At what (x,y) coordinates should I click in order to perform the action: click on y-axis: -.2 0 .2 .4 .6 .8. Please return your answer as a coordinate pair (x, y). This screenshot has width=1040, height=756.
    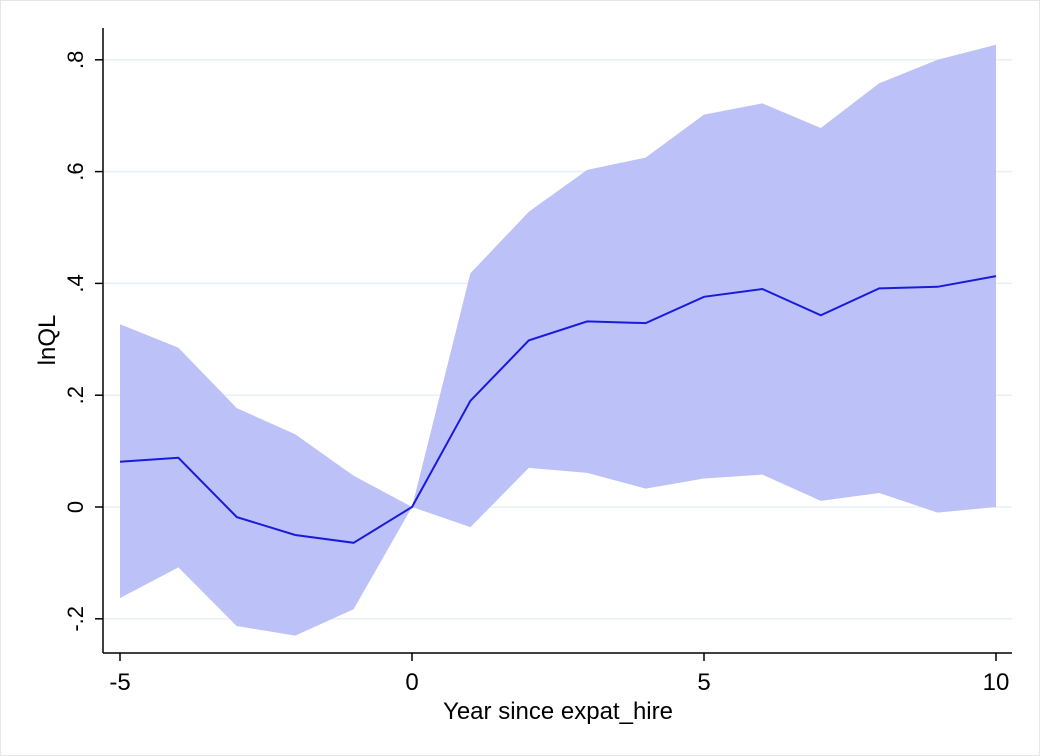
    Looking at the image, I should click on (83, 340).